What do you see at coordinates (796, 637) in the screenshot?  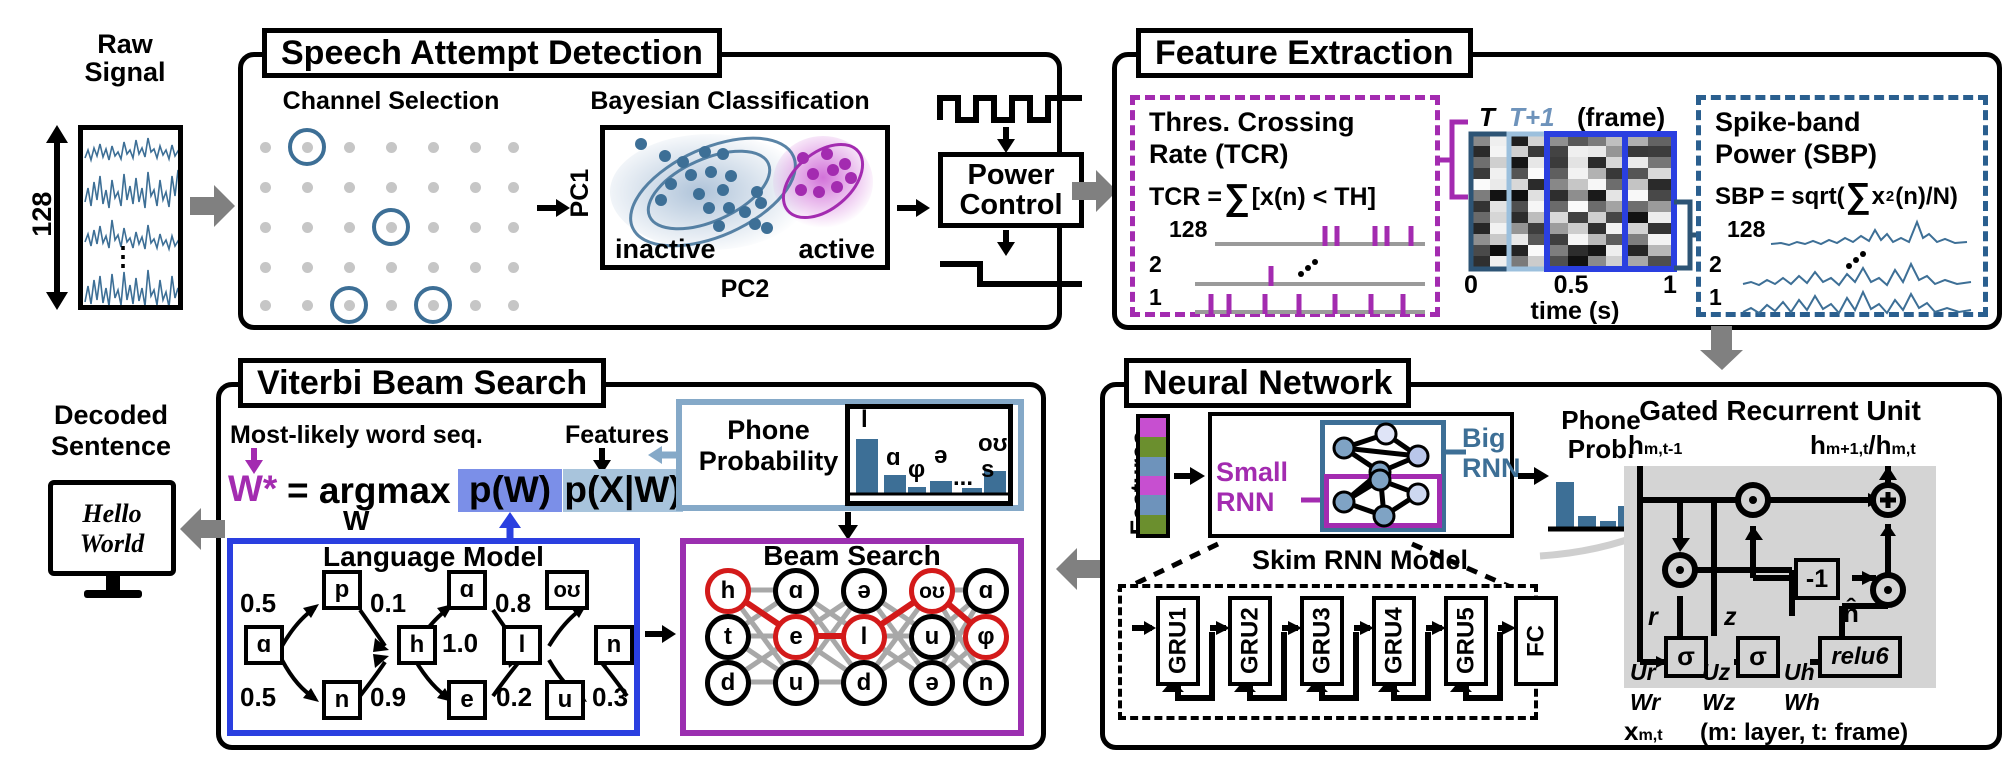 I see `beam-node-e: e` at bounding box center [796, 637].